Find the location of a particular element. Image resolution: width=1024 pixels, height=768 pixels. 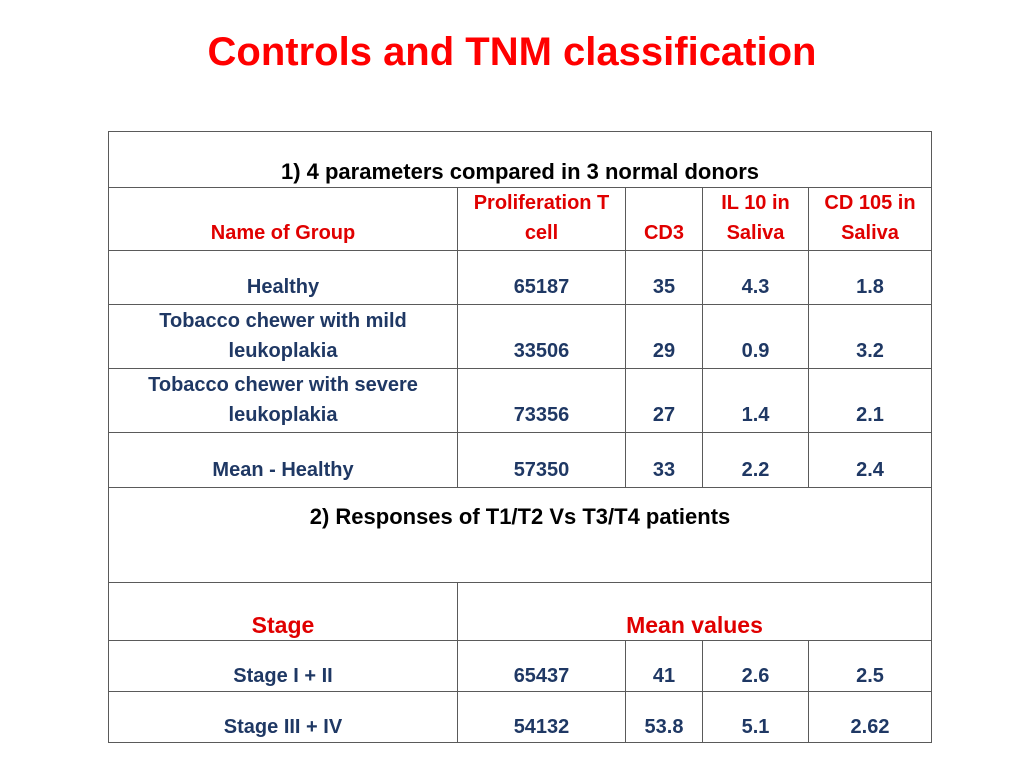

mean-values-header: Mean values is located at coordinates (694, 611).